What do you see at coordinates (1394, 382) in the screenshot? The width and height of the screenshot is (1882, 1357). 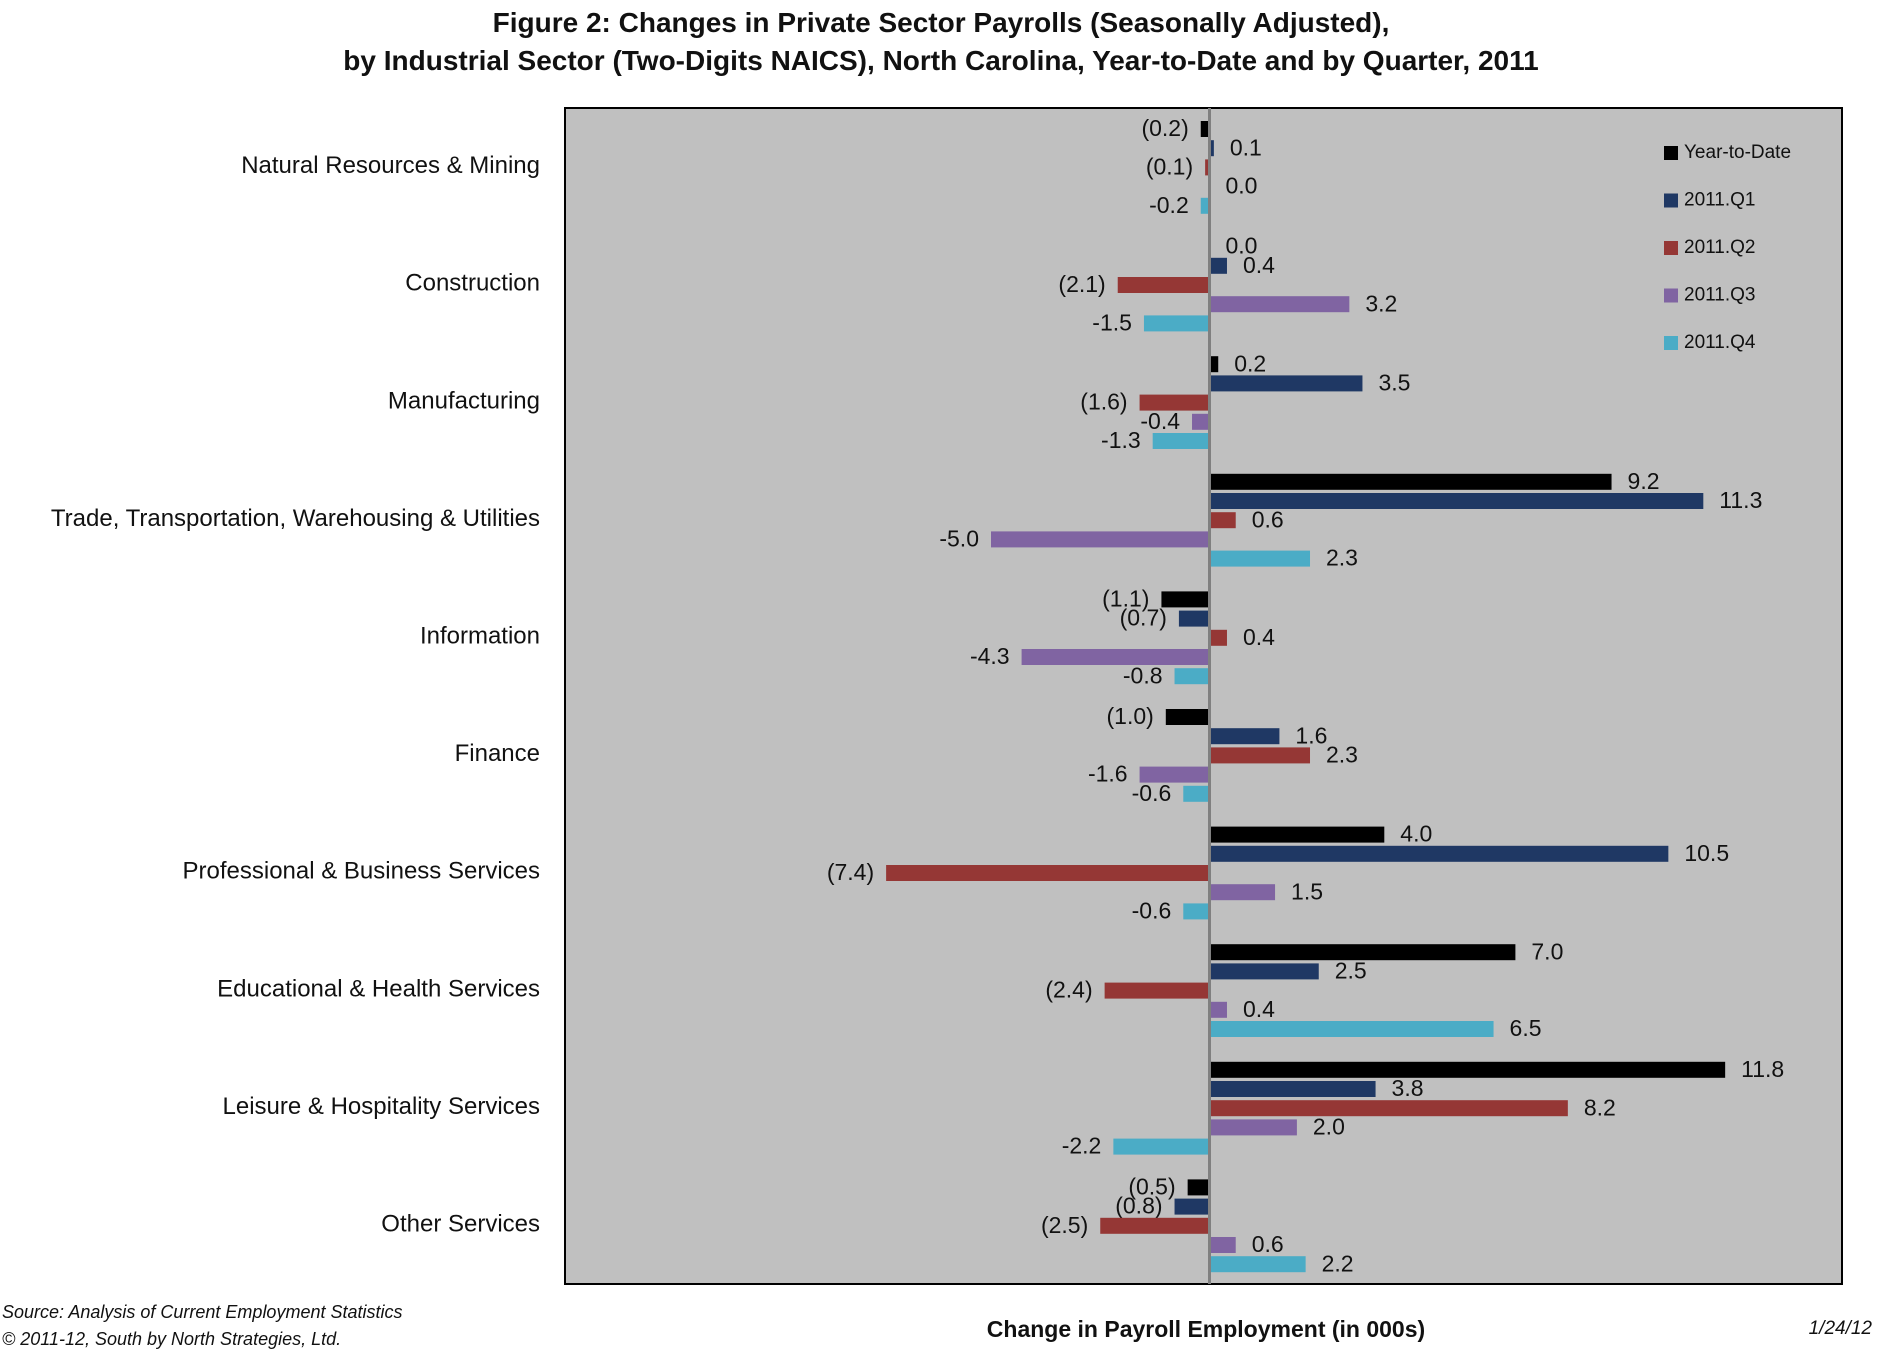 I see `data-label: 3.5` at bounding box center [1394, 382].